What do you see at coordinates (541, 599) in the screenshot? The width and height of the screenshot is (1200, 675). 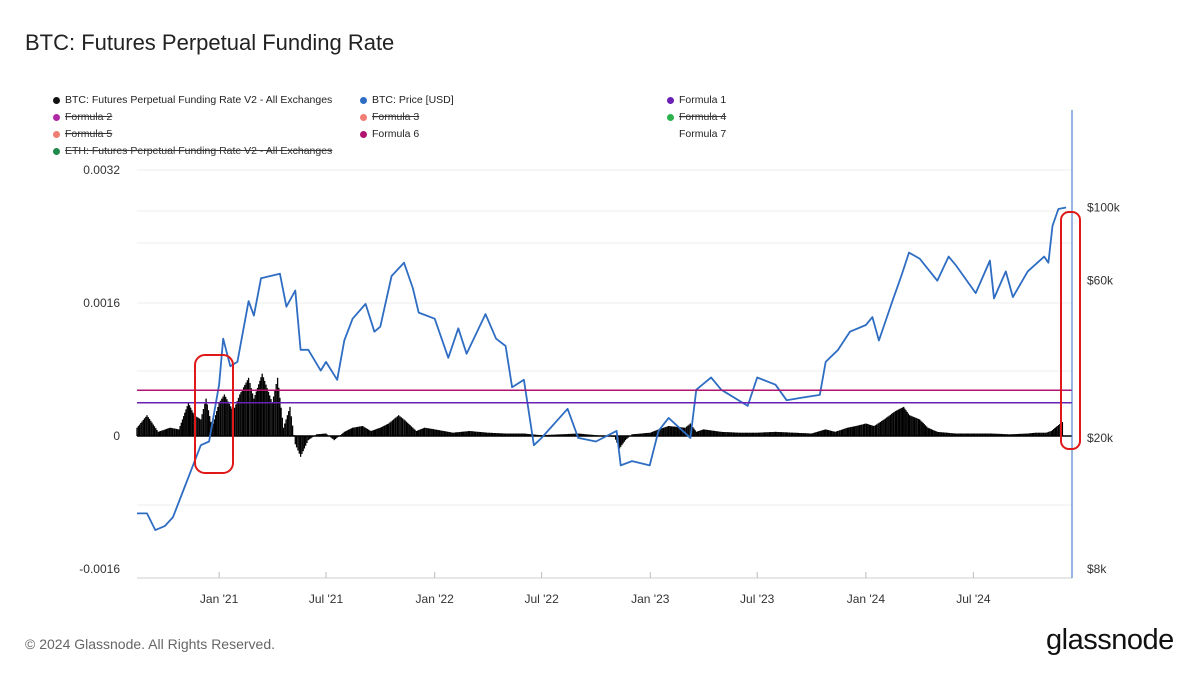 I see `x-tick-label: Jul '22` at bounding box center [541, 599].